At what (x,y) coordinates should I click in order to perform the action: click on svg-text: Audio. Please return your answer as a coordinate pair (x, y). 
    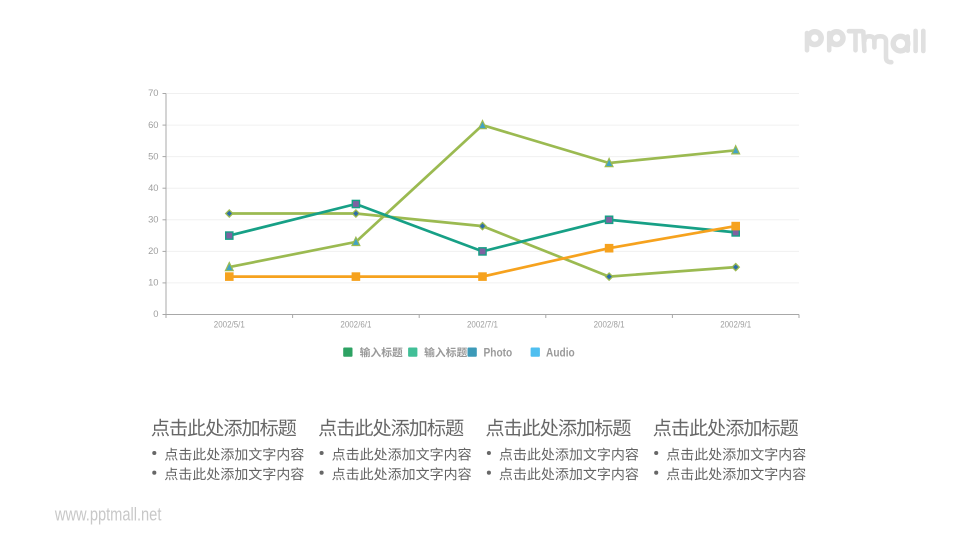
    Looking at the image, I should click on (560, 353).